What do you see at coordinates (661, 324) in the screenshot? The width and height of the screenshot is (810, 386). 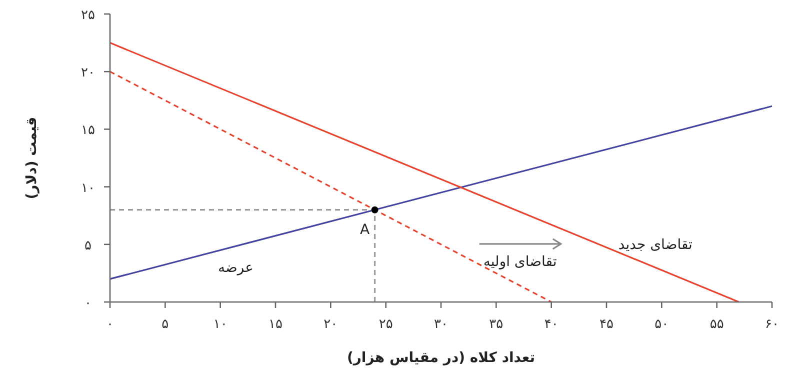 I see `x-tick-label: ۵۰` at bounding box center [661, 324].